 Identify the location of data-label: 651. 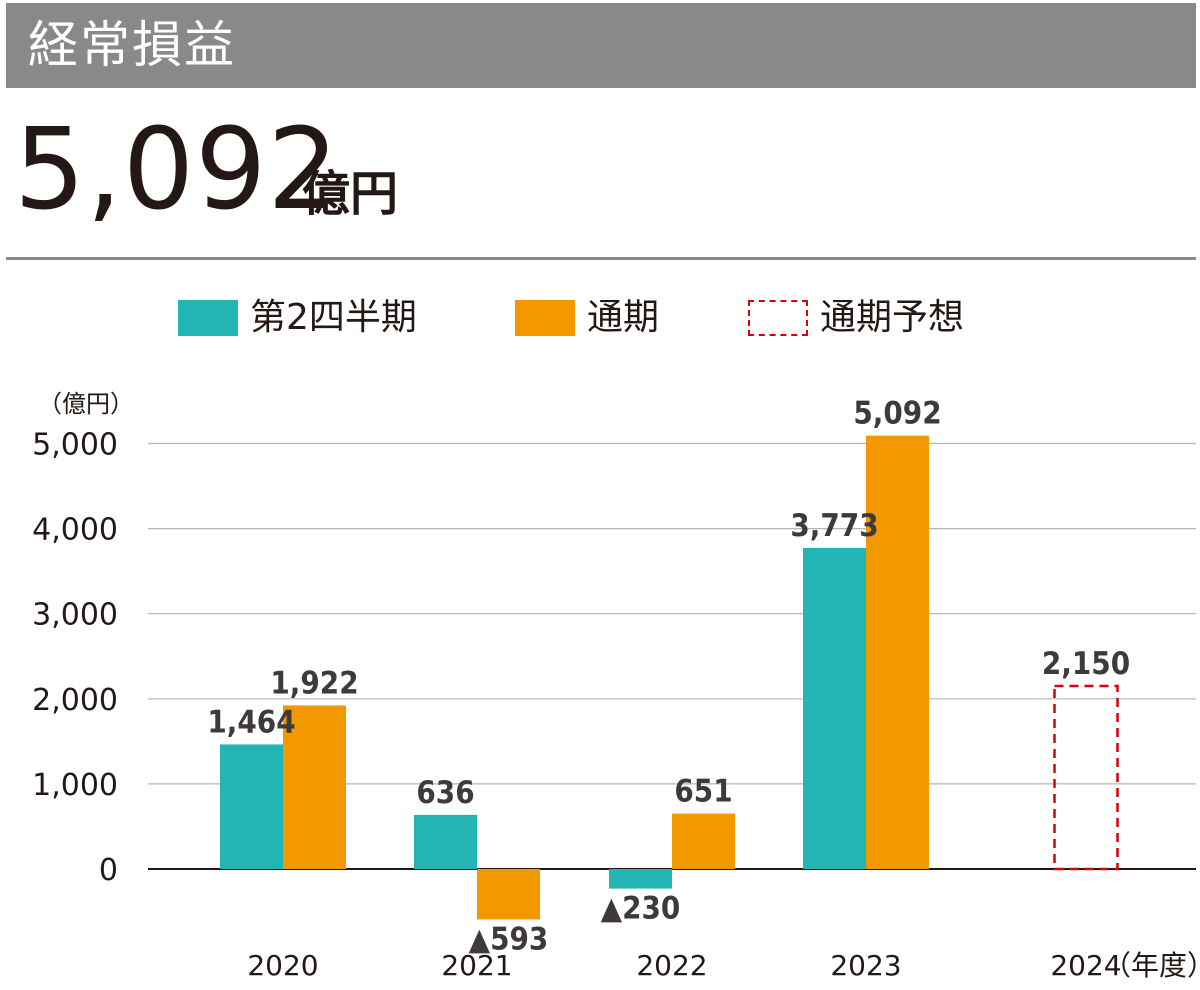
(703, 792).